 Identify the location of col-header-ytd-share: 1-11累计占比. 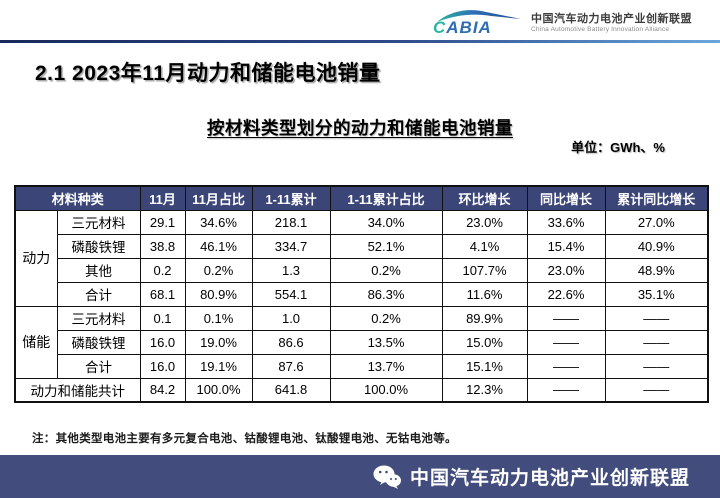
(386, 198).